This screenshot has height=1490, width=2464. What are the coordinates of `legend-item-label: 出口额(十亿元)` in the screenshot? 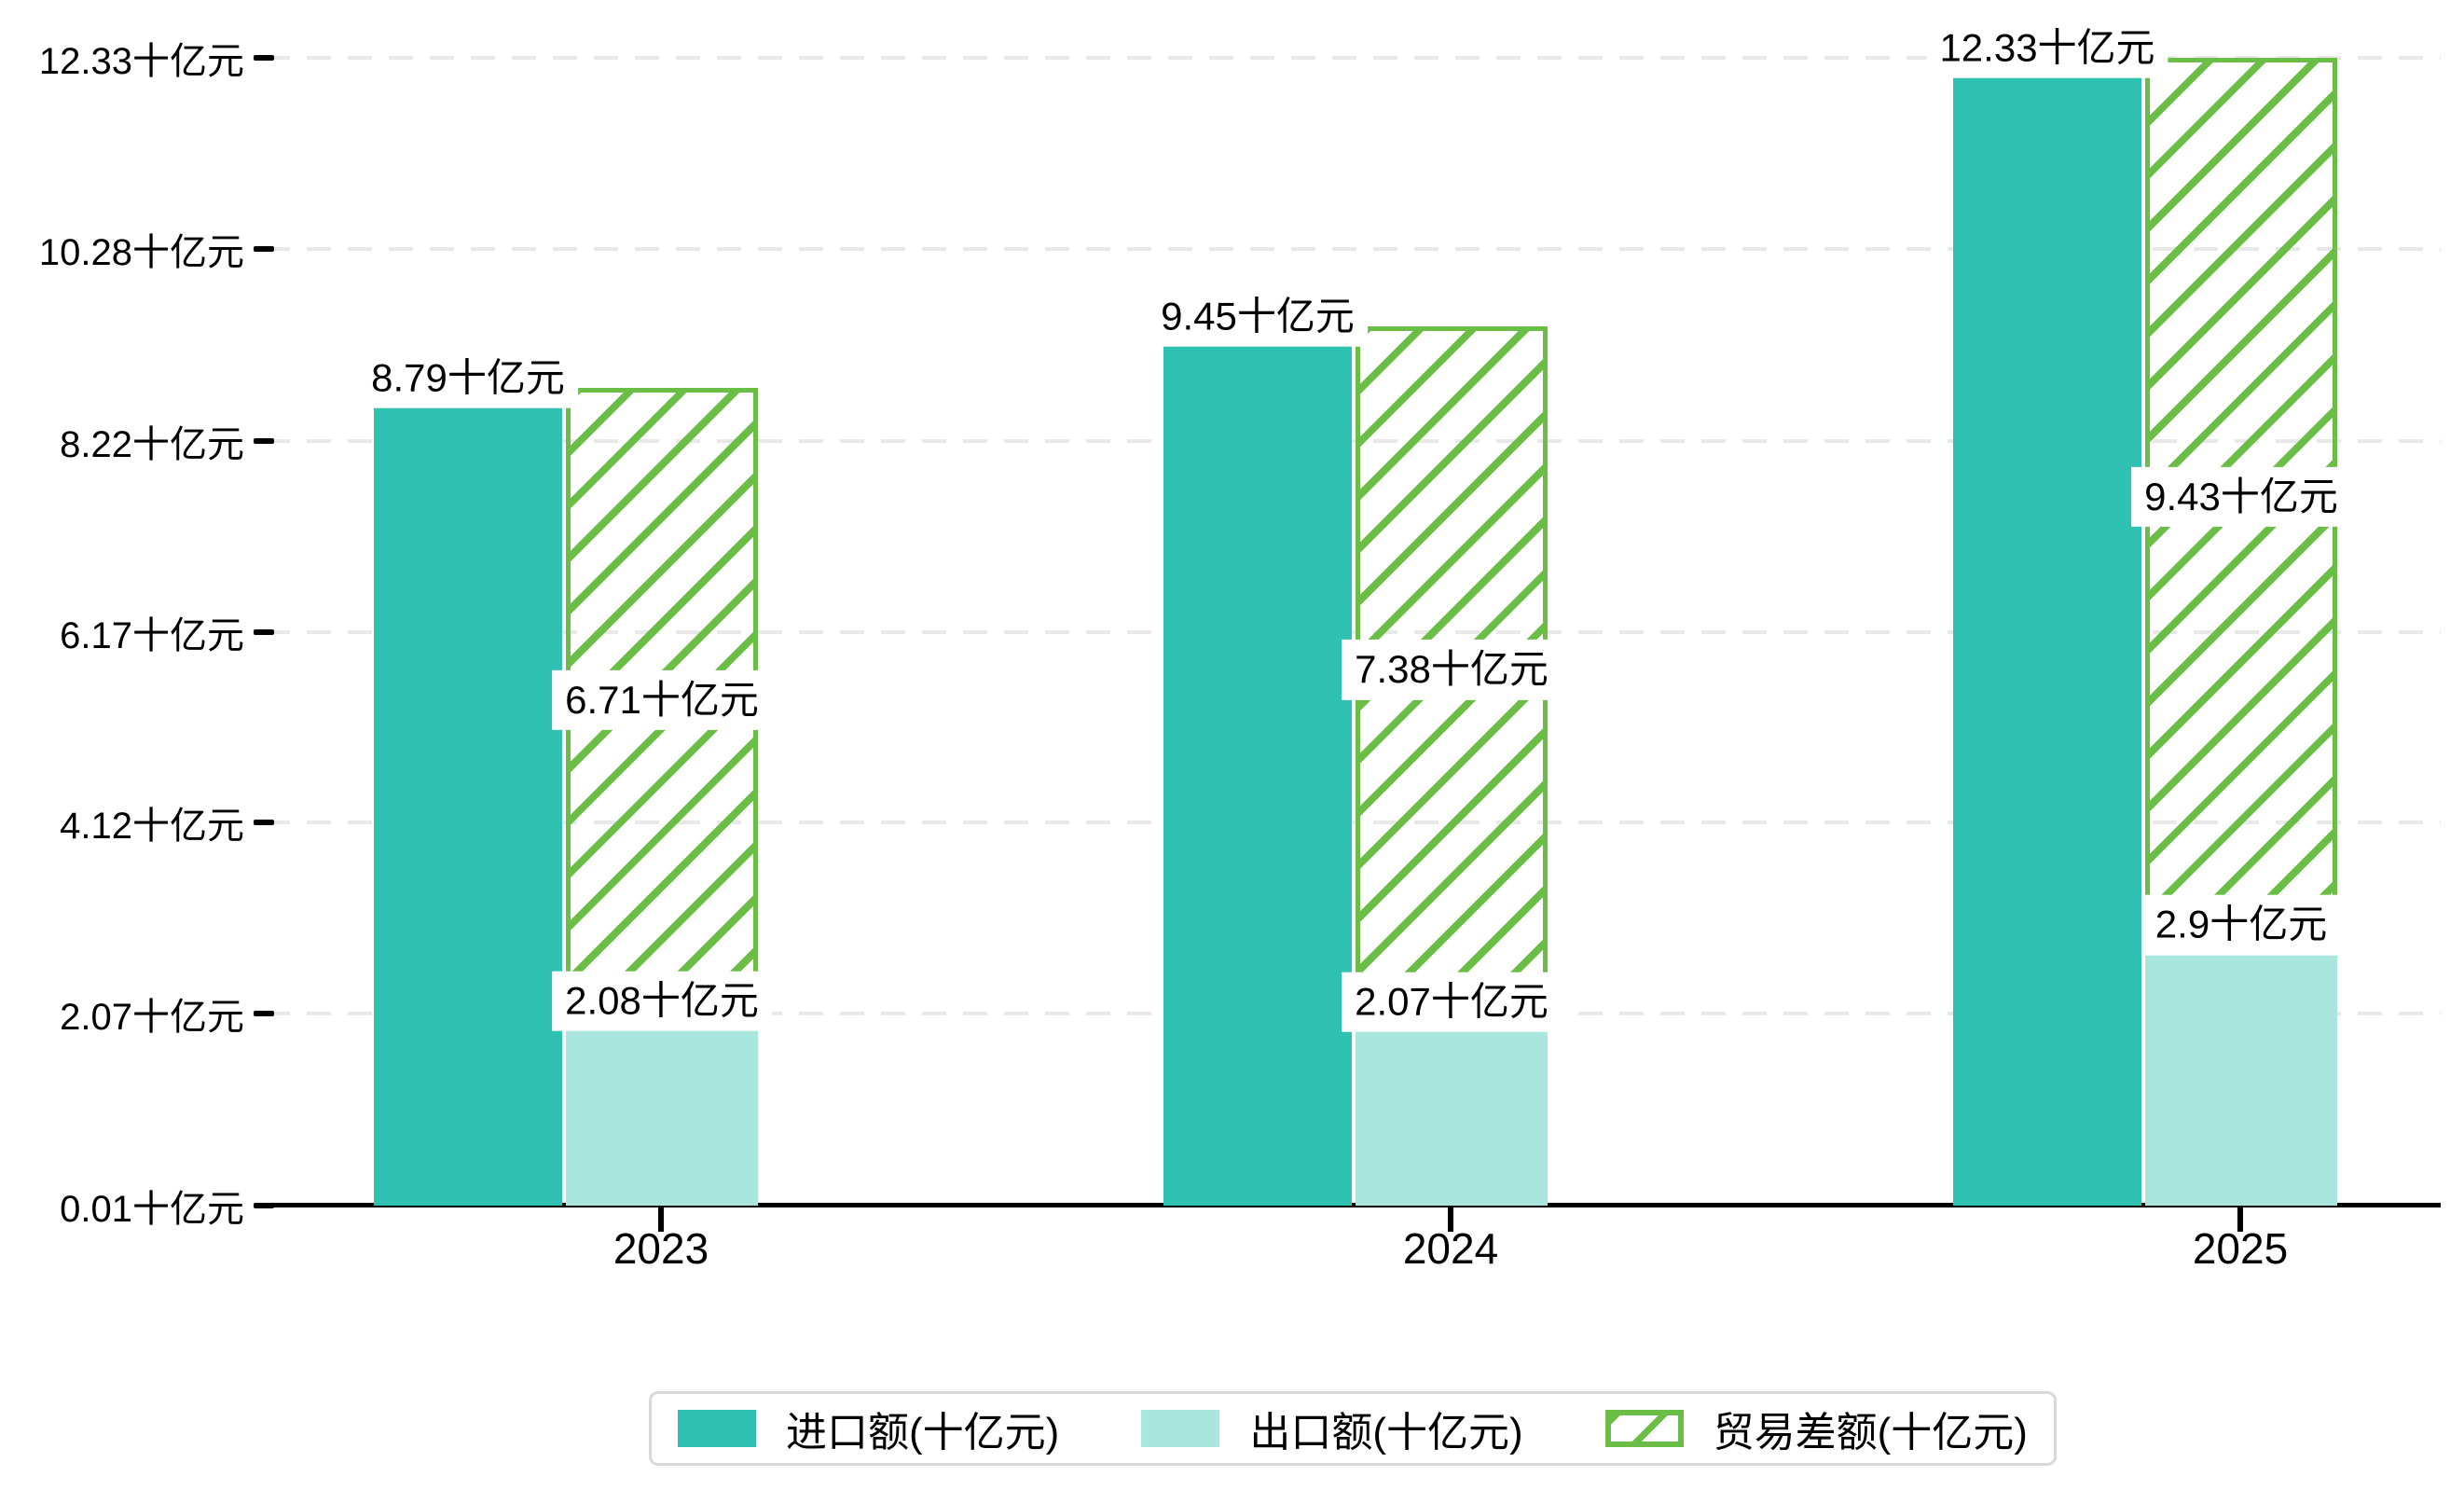 It's located at (1386, 1433).